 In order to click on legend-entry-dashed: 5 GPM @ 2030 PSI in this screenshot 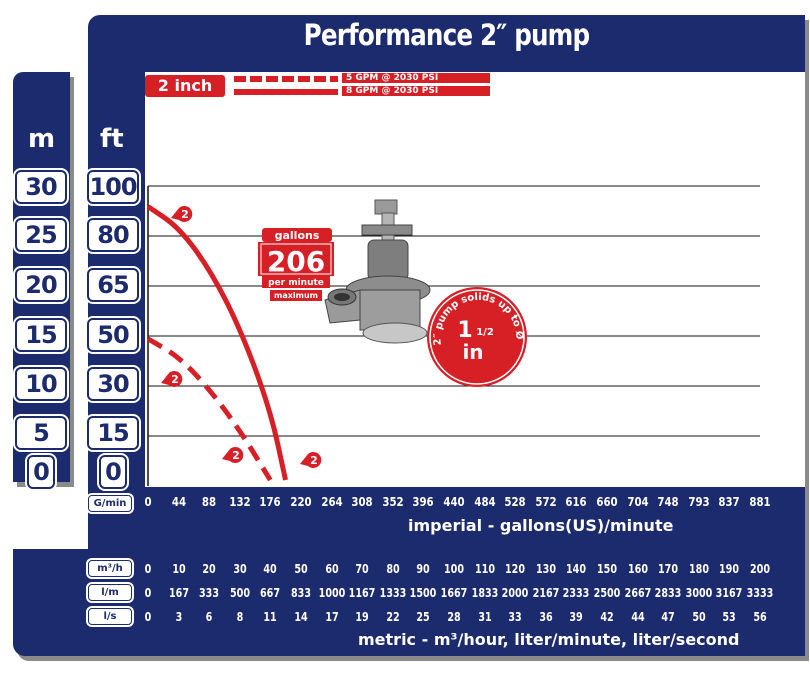, I will do `click(416, 78)`.